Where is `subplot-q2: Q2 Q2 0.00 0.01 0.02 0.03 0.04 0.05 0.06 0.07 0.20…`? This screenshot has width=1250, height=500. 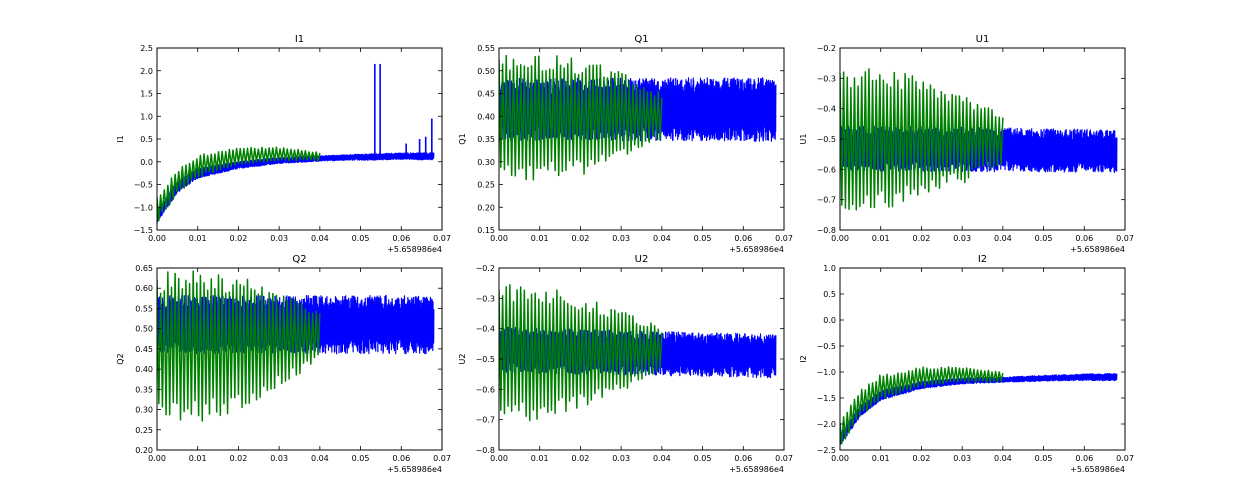 subplot-q2: Q2 Q2 0.00 0.01 0.02 0.03 0.04 0.05 0.06 0.07 0.20… is located at coordinates (283, 364).